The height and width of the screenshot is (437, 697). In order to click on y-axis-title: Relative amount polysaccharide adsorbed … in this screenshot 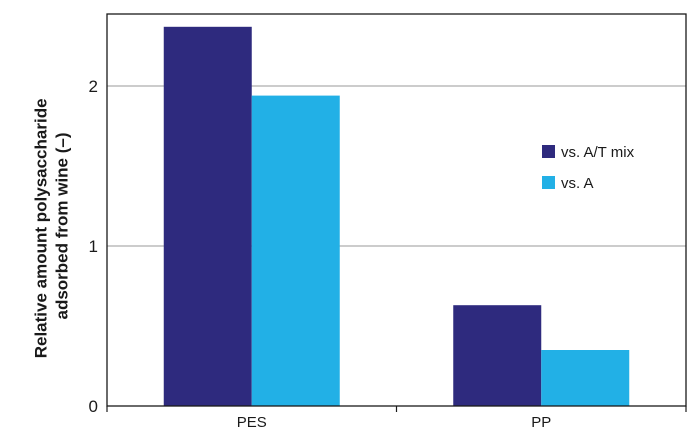, I will do `click(51, 226)`.